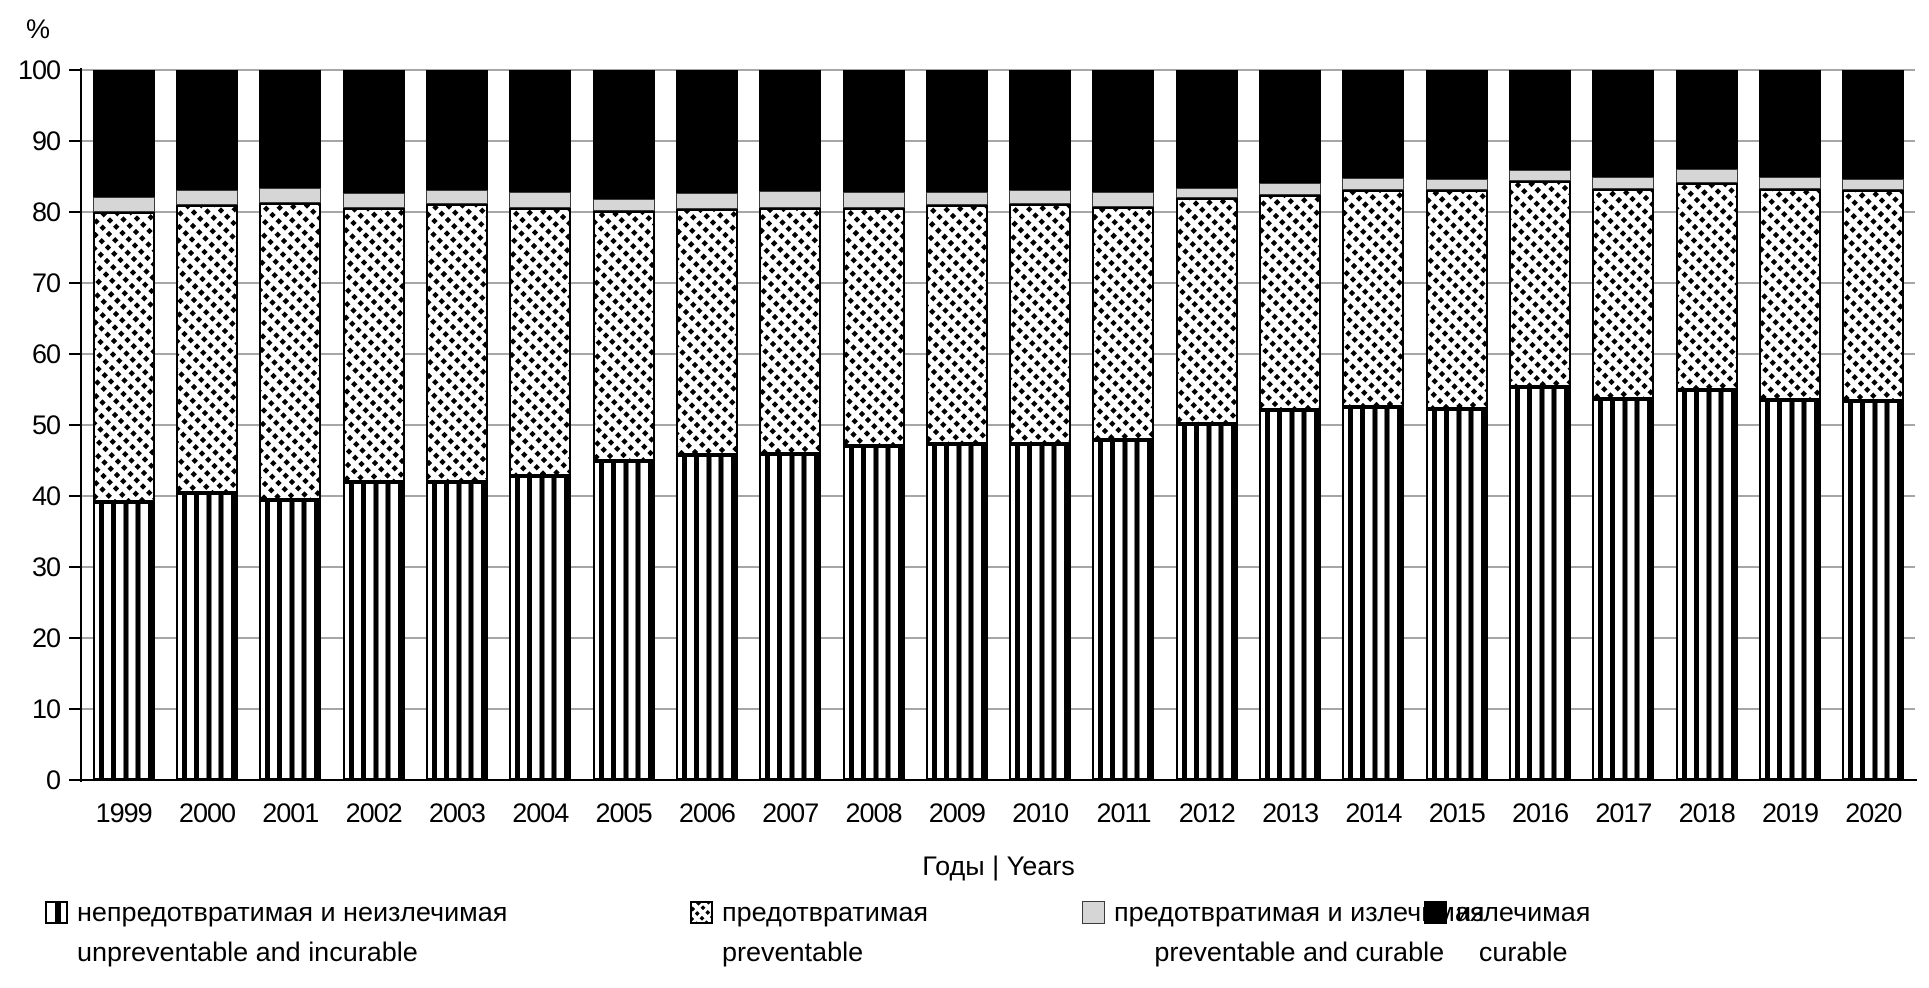  Describe the element at coordinates (1540, 120) in the screenshot. I see `bar-segment-2016-curable` at that location.